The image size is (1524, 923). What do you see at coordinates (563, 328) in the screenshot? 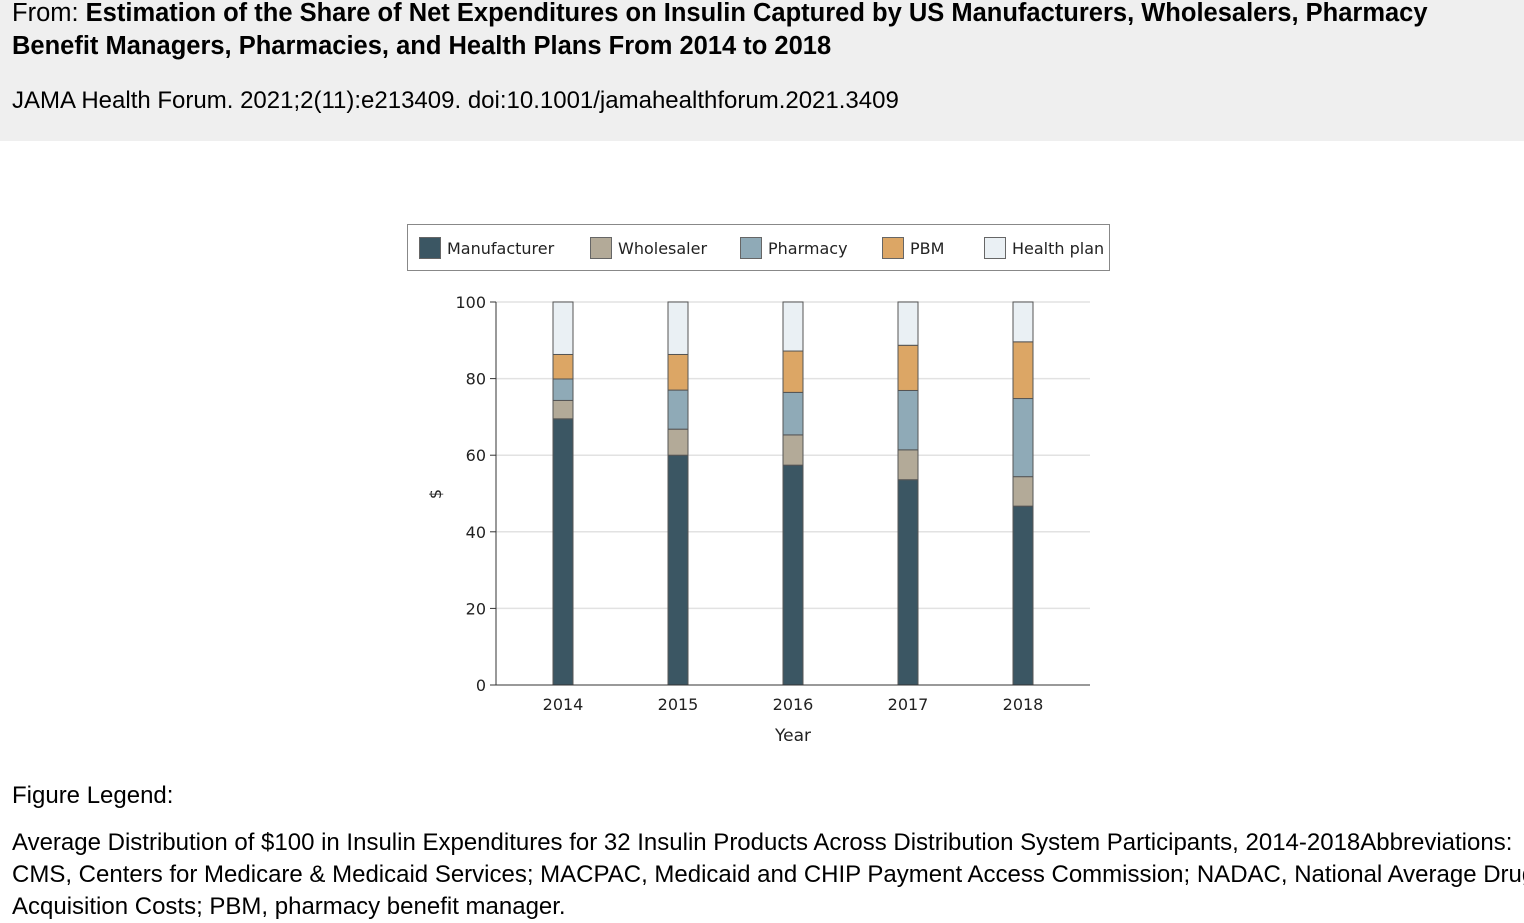
I see `bar-2014-health-plan` at bounding box center [563, 328].